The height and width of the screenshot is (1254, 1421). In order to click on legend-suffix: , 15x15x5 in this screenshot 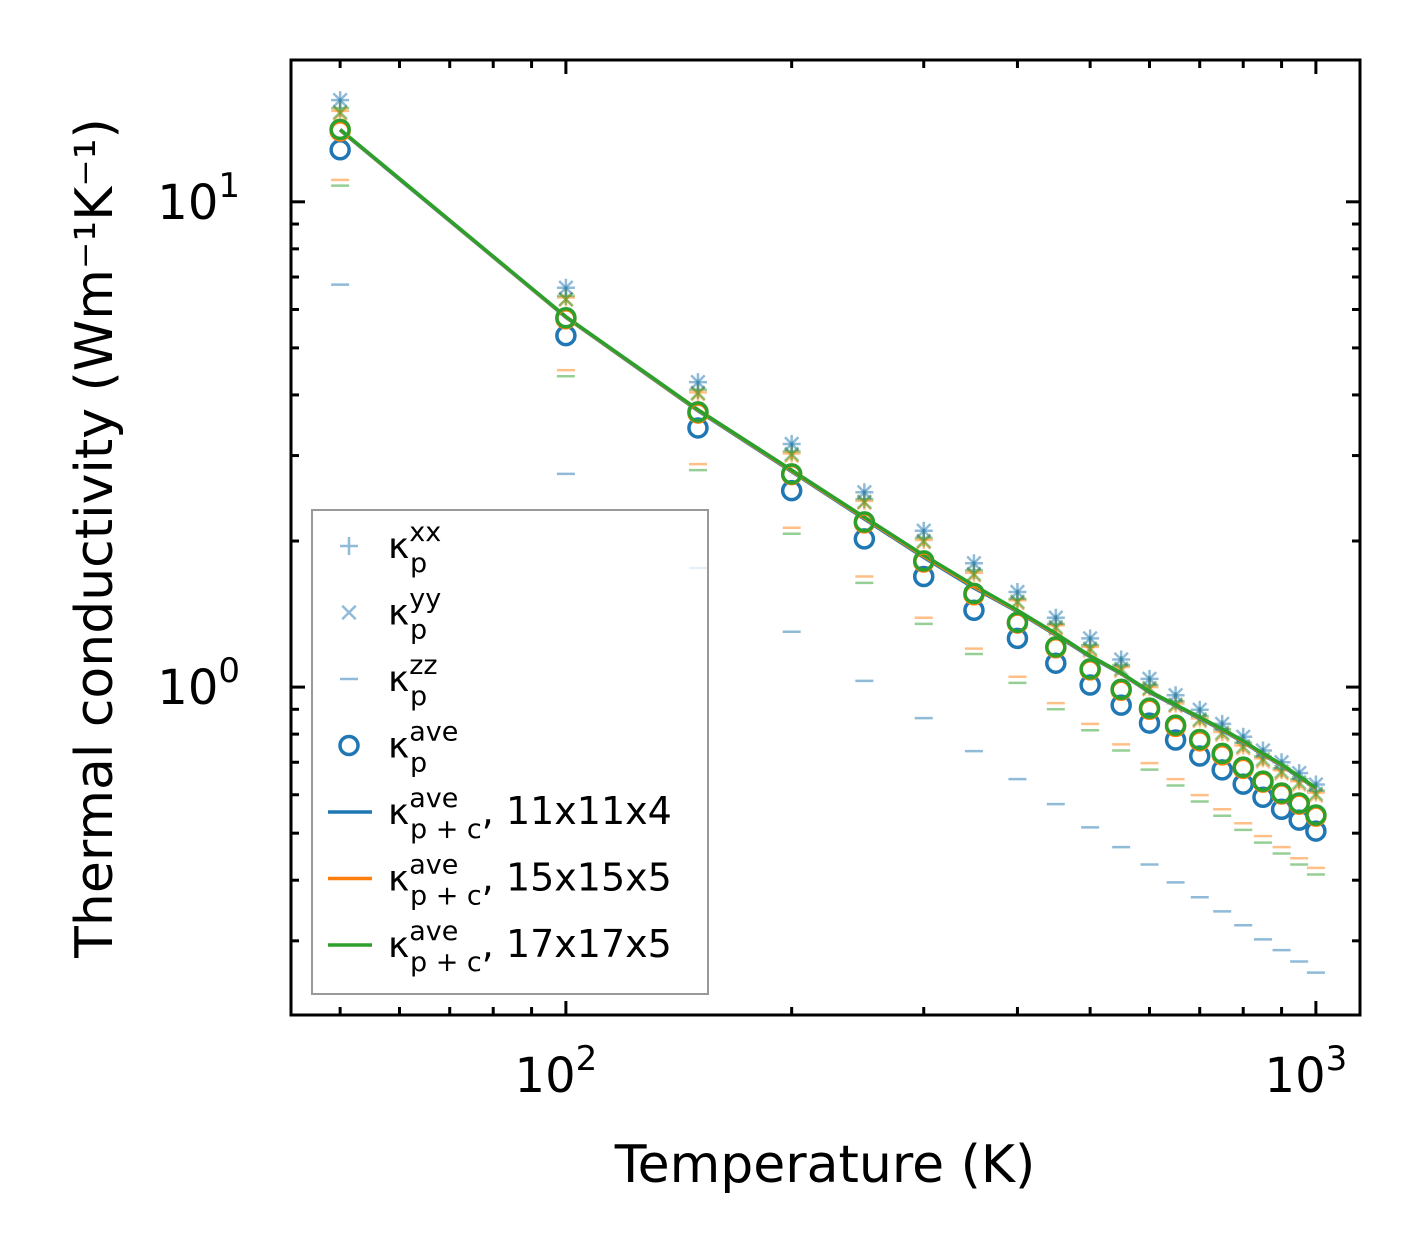, I will do `click(577, 878)`.